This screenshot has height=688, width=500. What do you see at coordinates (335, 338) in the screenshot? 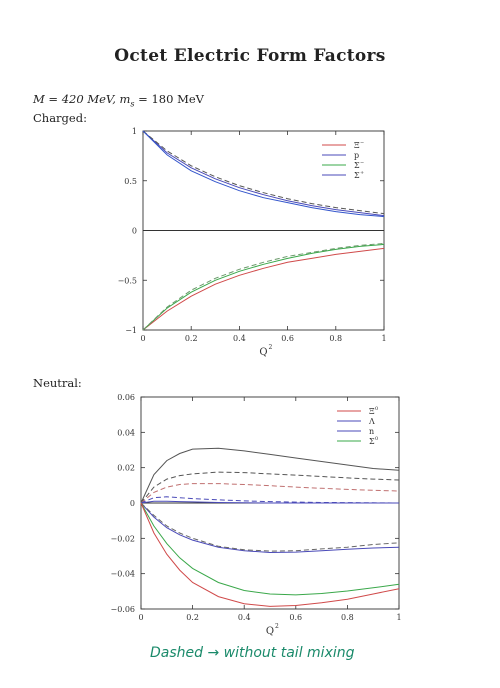
I see `charged-x-tick-label: 0.8` at bounding box center [335, 338].